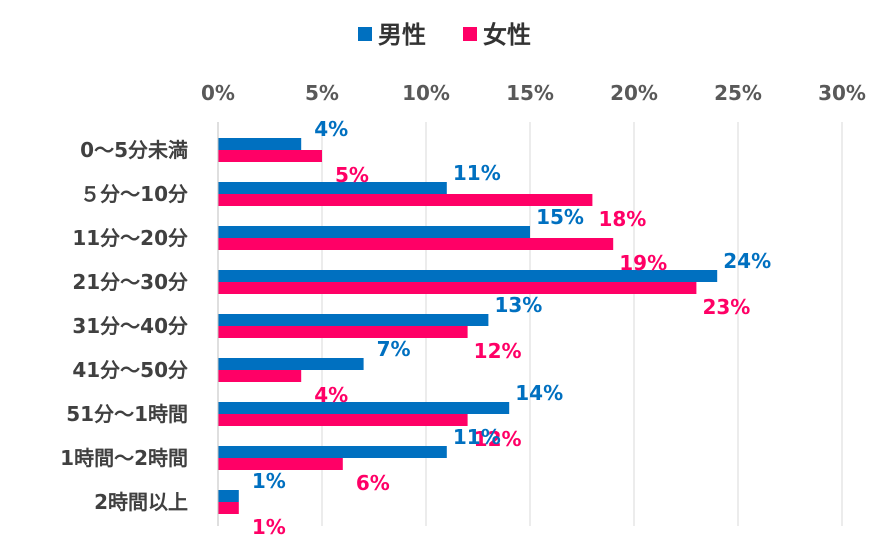 The height and width of the screenshot is (545, 890). Describe the element at coordinates (130, 326) in the screenshot. I see `category-label: 31分～40分` at that location.